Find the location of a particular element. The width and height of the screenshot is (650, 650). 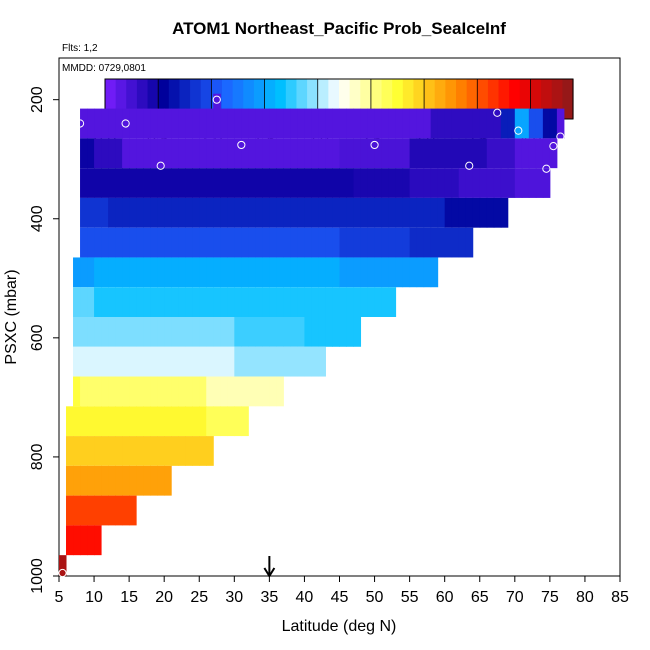

latitude-marker is located at coordinates (269, 567).